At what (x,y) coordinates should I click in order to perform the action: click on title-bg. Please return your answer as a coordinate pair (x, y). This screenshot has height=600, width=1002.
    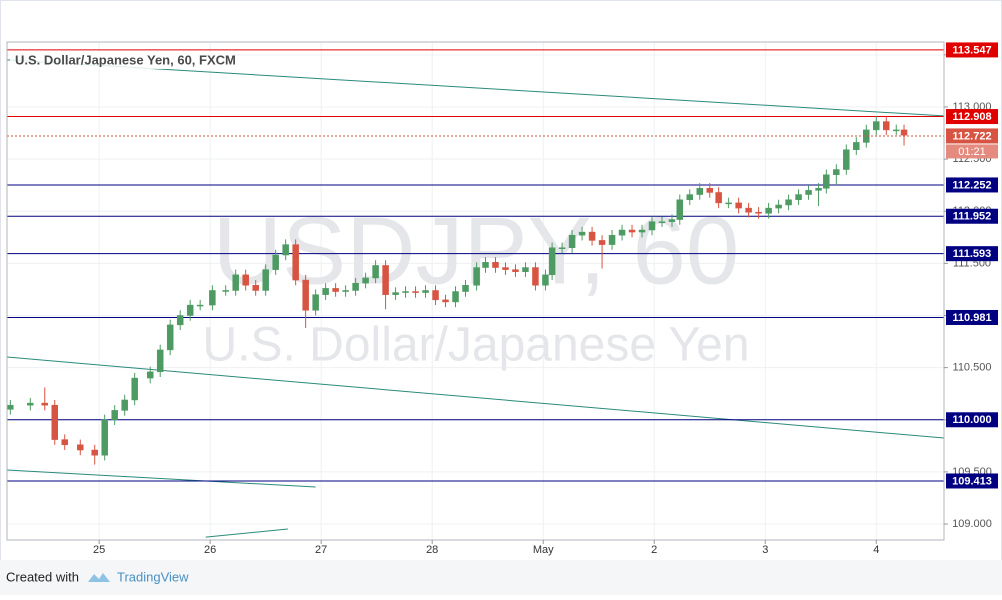
    Looking at the image, I should click on (122, 60).